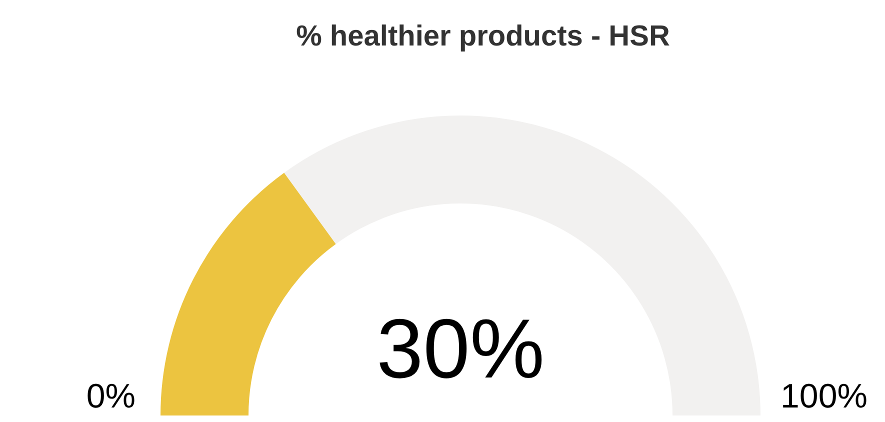 Image resolution: width=885 pixels, height=422 pixels. What do you see at coordinates (111, 397) in the screenshot?
I see `text: 0%` at bounding box center [111, 397].